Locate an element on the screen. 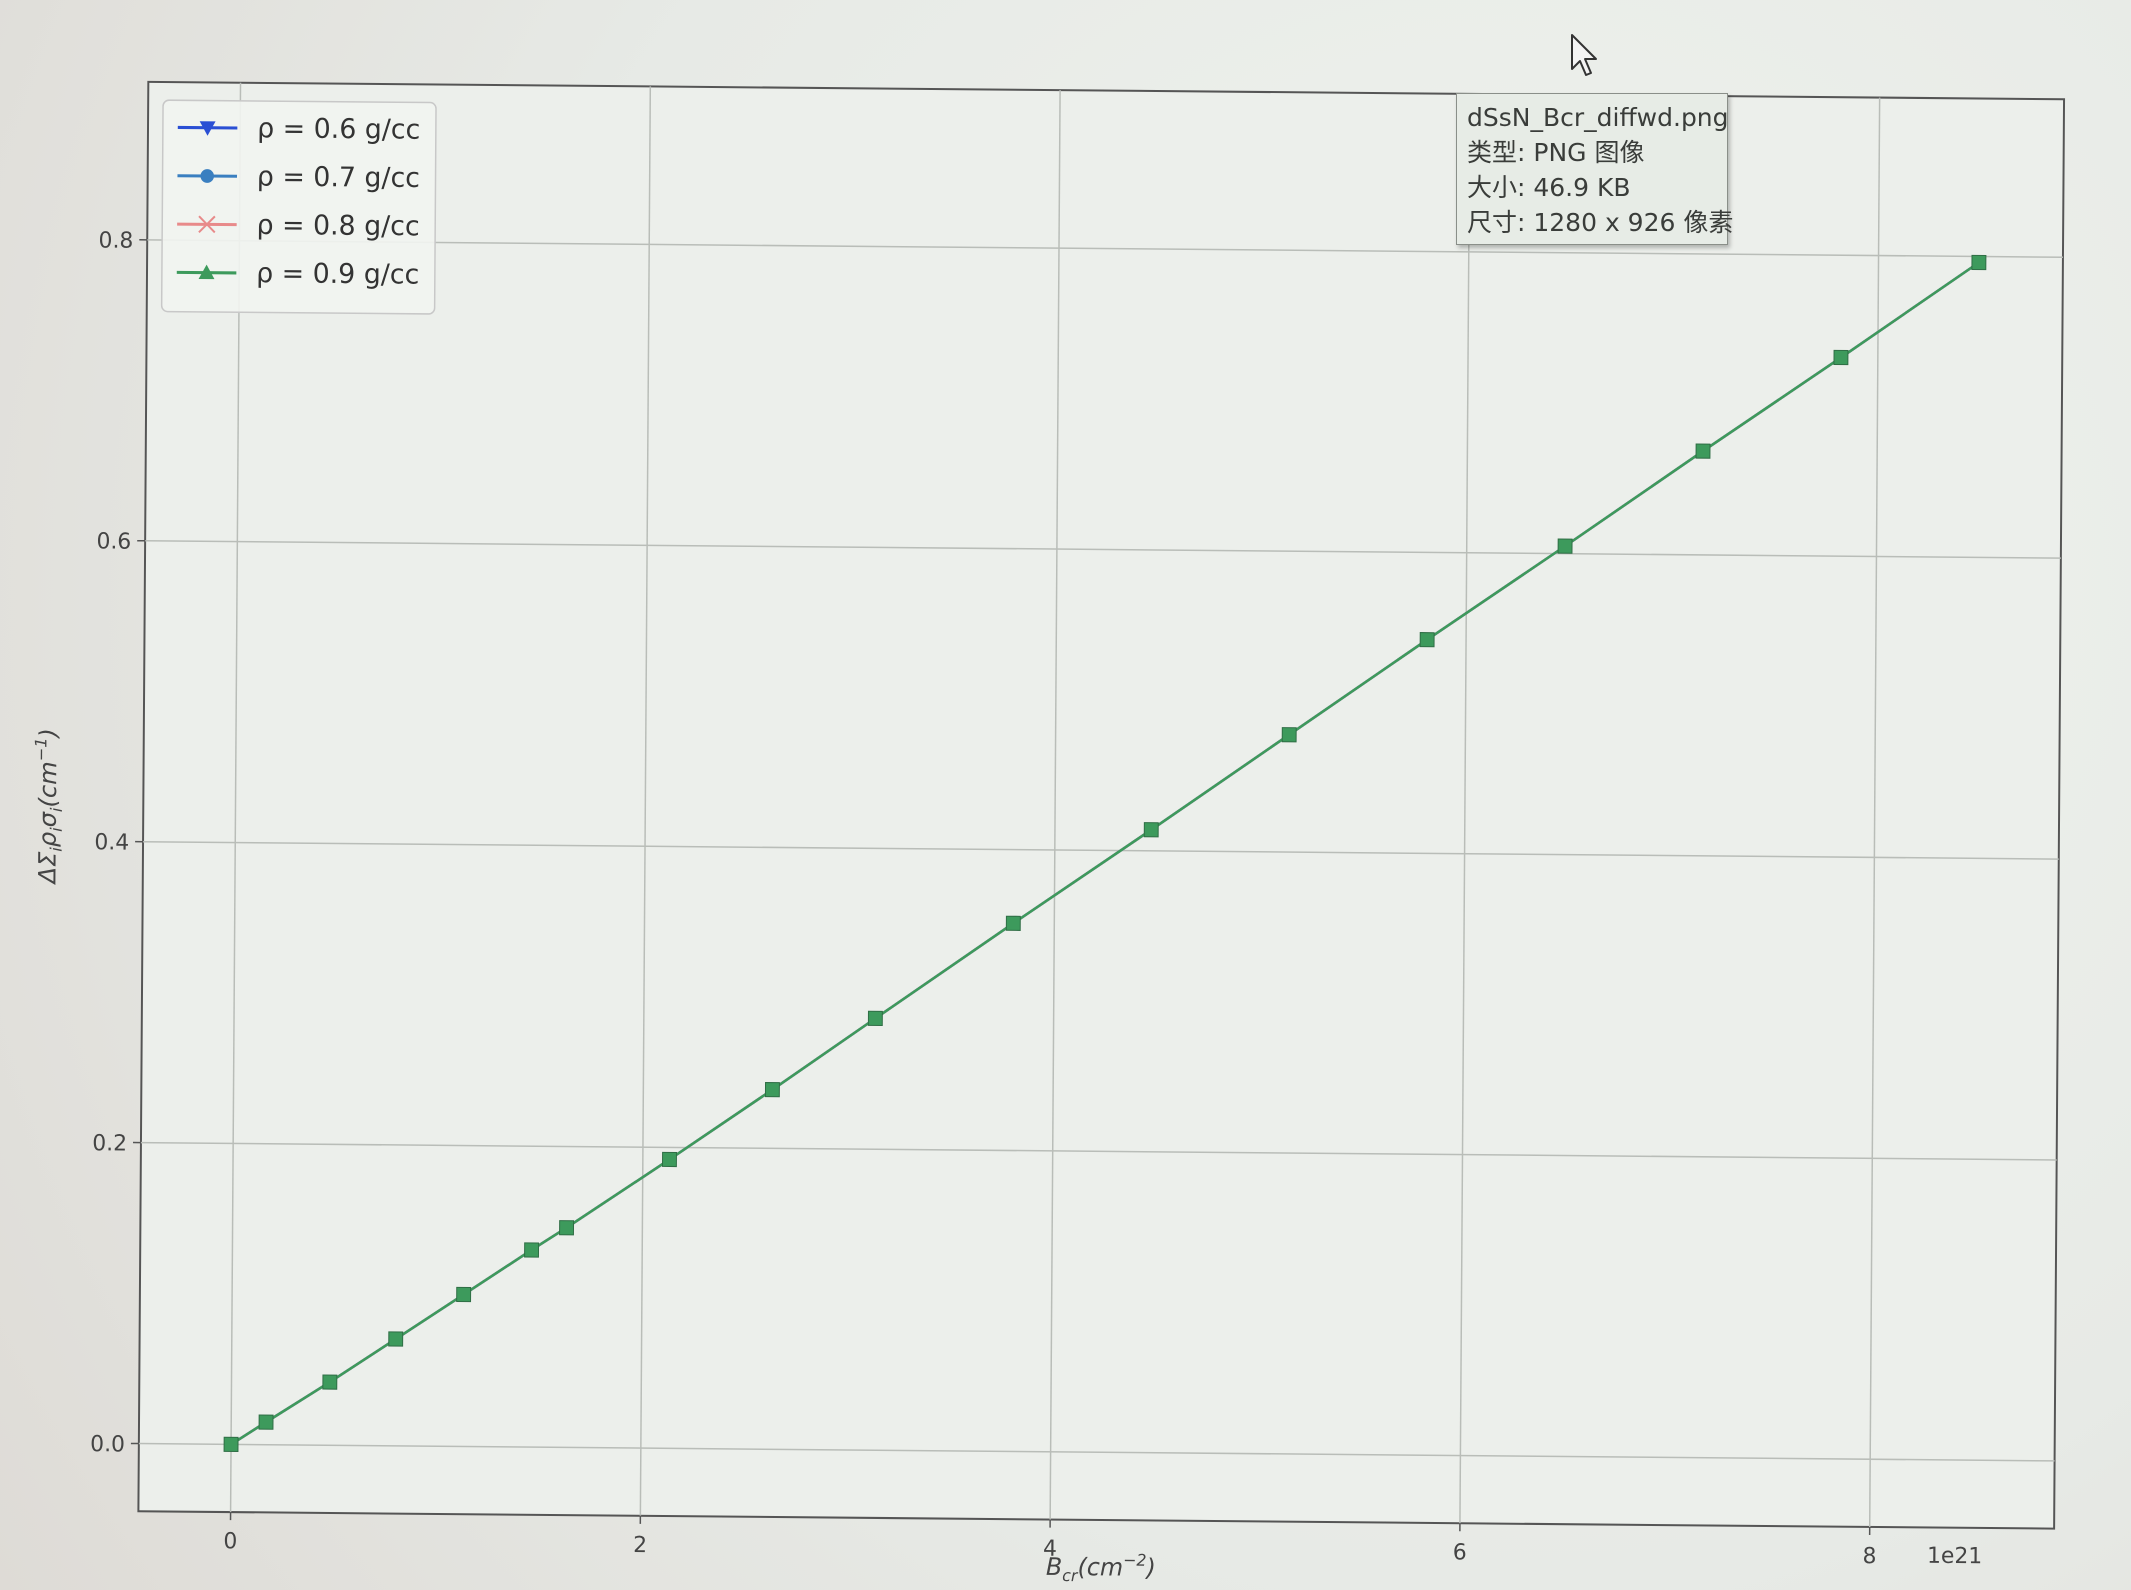  legend-label: ρ = 0.9 g/cc is located at coordinates (337, 274).